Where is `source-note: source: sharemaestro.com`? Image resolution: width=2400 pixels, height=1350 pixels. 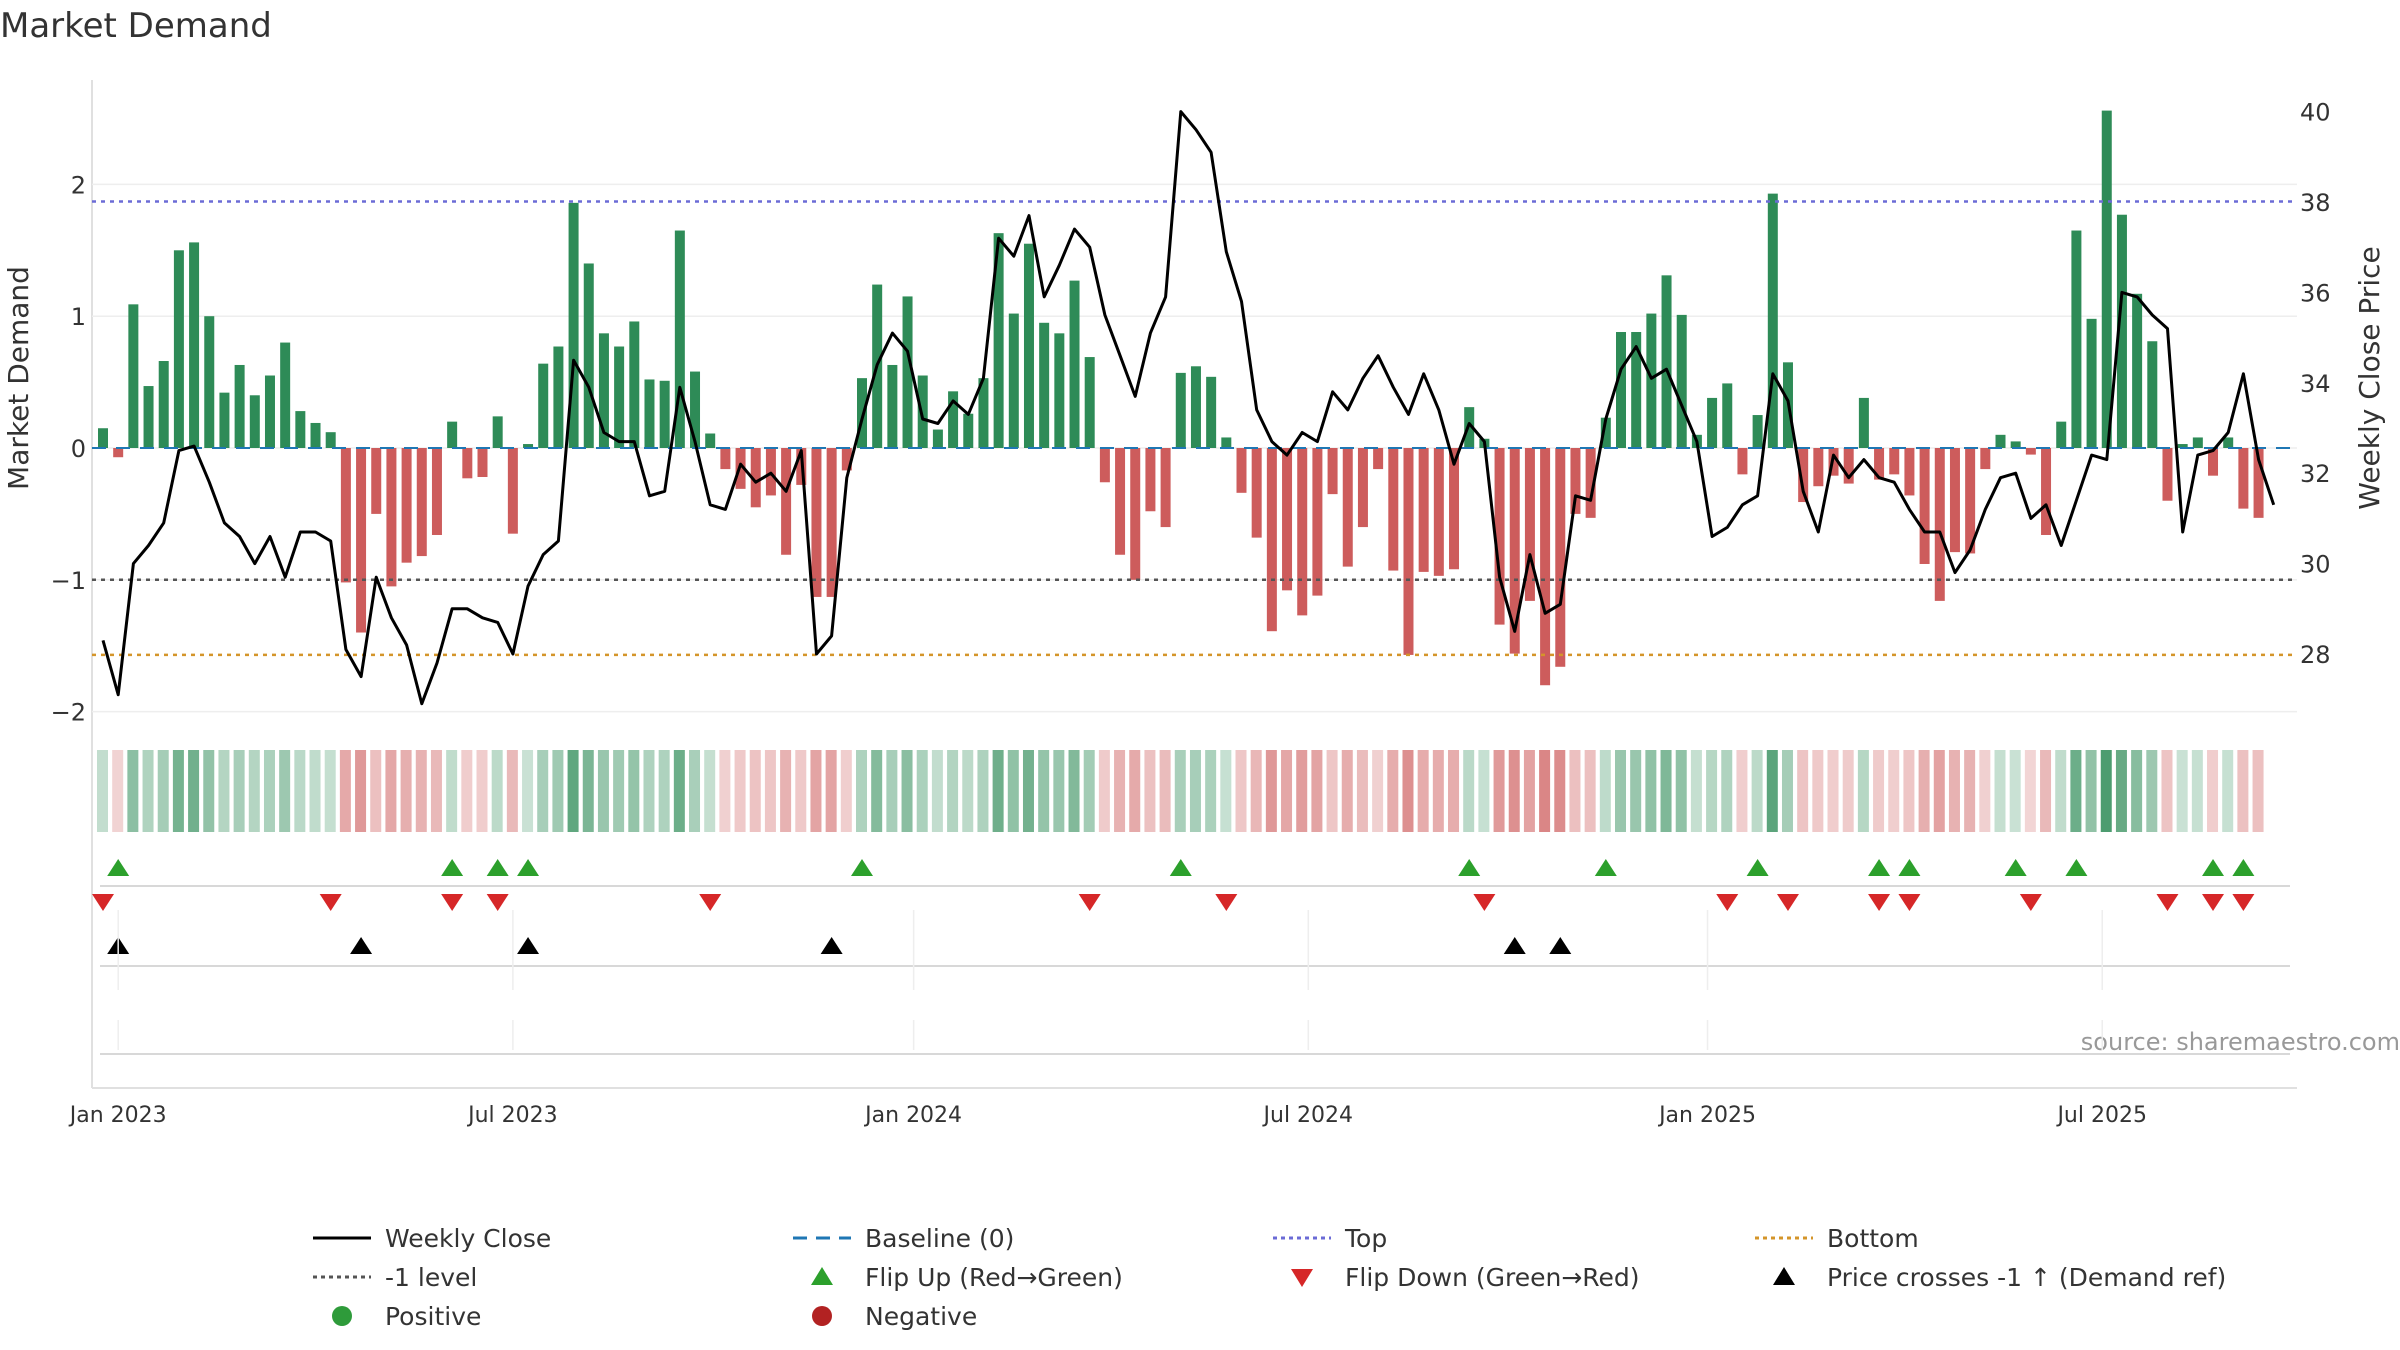 source-note: source: sharemaestro.com is located at coordinates (2240, 1042).